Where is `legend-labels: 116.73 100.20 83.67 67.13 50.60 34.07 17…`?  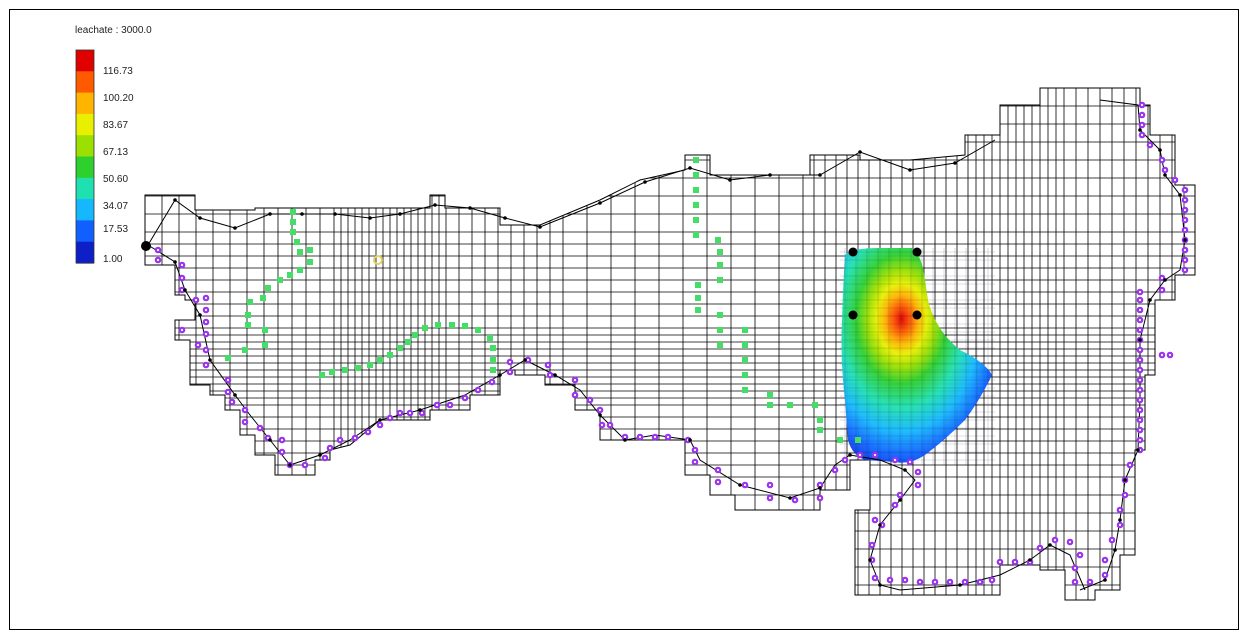
legend-labels: 116.73 100.20 83.67 67.13 50.60 34.07 17… is located at coordinates (118, 165).